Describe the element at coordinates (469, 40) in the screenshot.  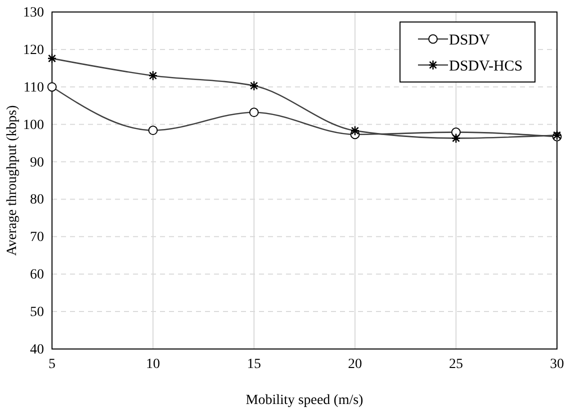
I see `legend-label: DSDV` at that location.